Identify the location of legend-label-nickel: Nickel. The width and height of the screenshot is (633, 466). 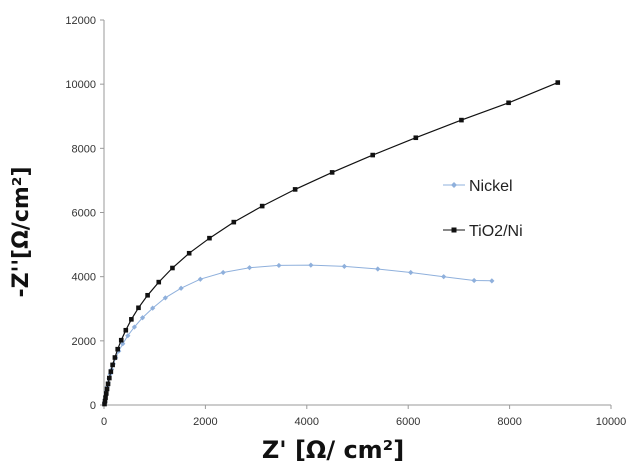
(491, 186).